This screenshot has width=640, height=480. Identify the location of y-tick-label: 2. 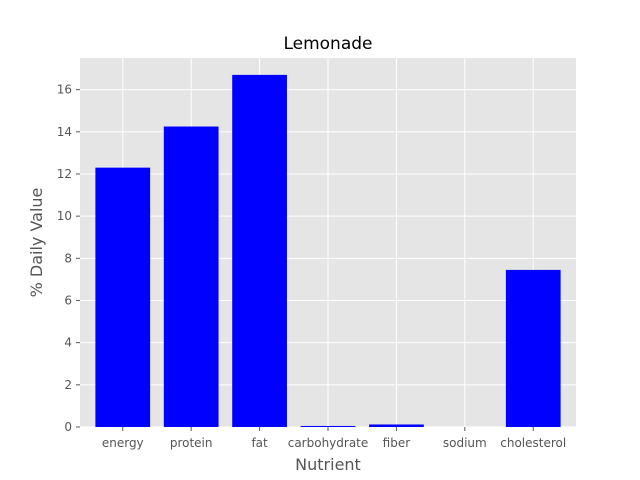
(68, 385).